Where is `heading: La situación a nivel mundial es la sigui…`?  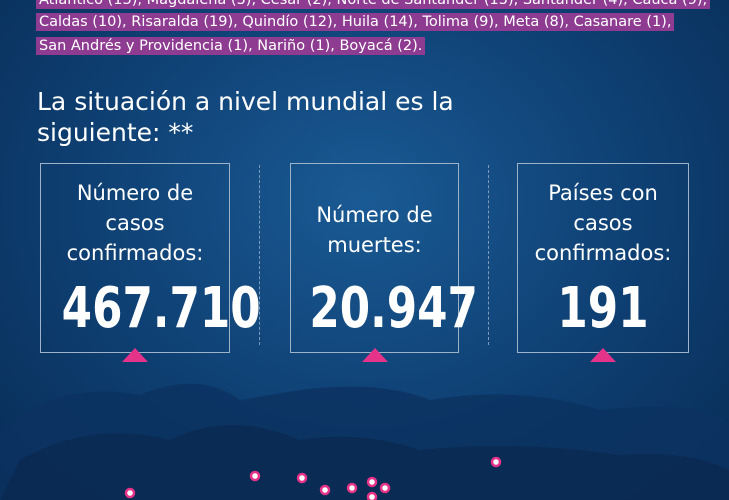
heading: La situación a nivel mundial es la sigui… is located at coordinates (245, 117).